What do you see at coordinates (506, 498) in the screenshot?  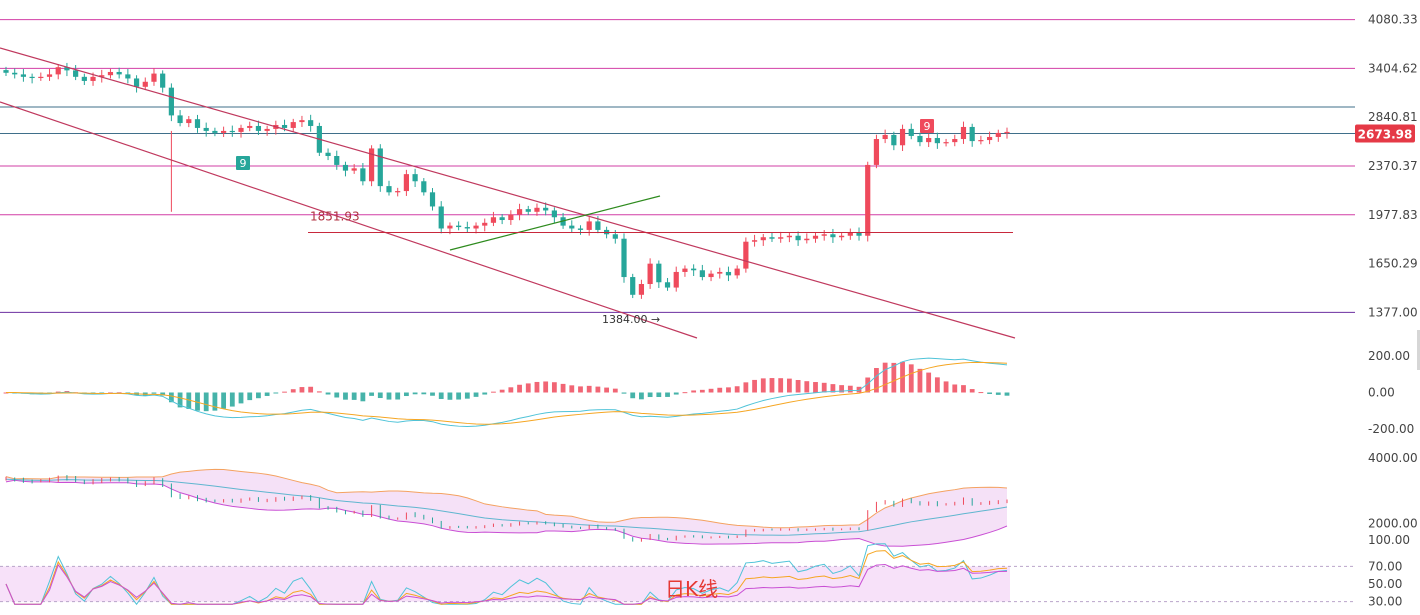 I see `boll-upper-line` at bounding box center [506, 498].